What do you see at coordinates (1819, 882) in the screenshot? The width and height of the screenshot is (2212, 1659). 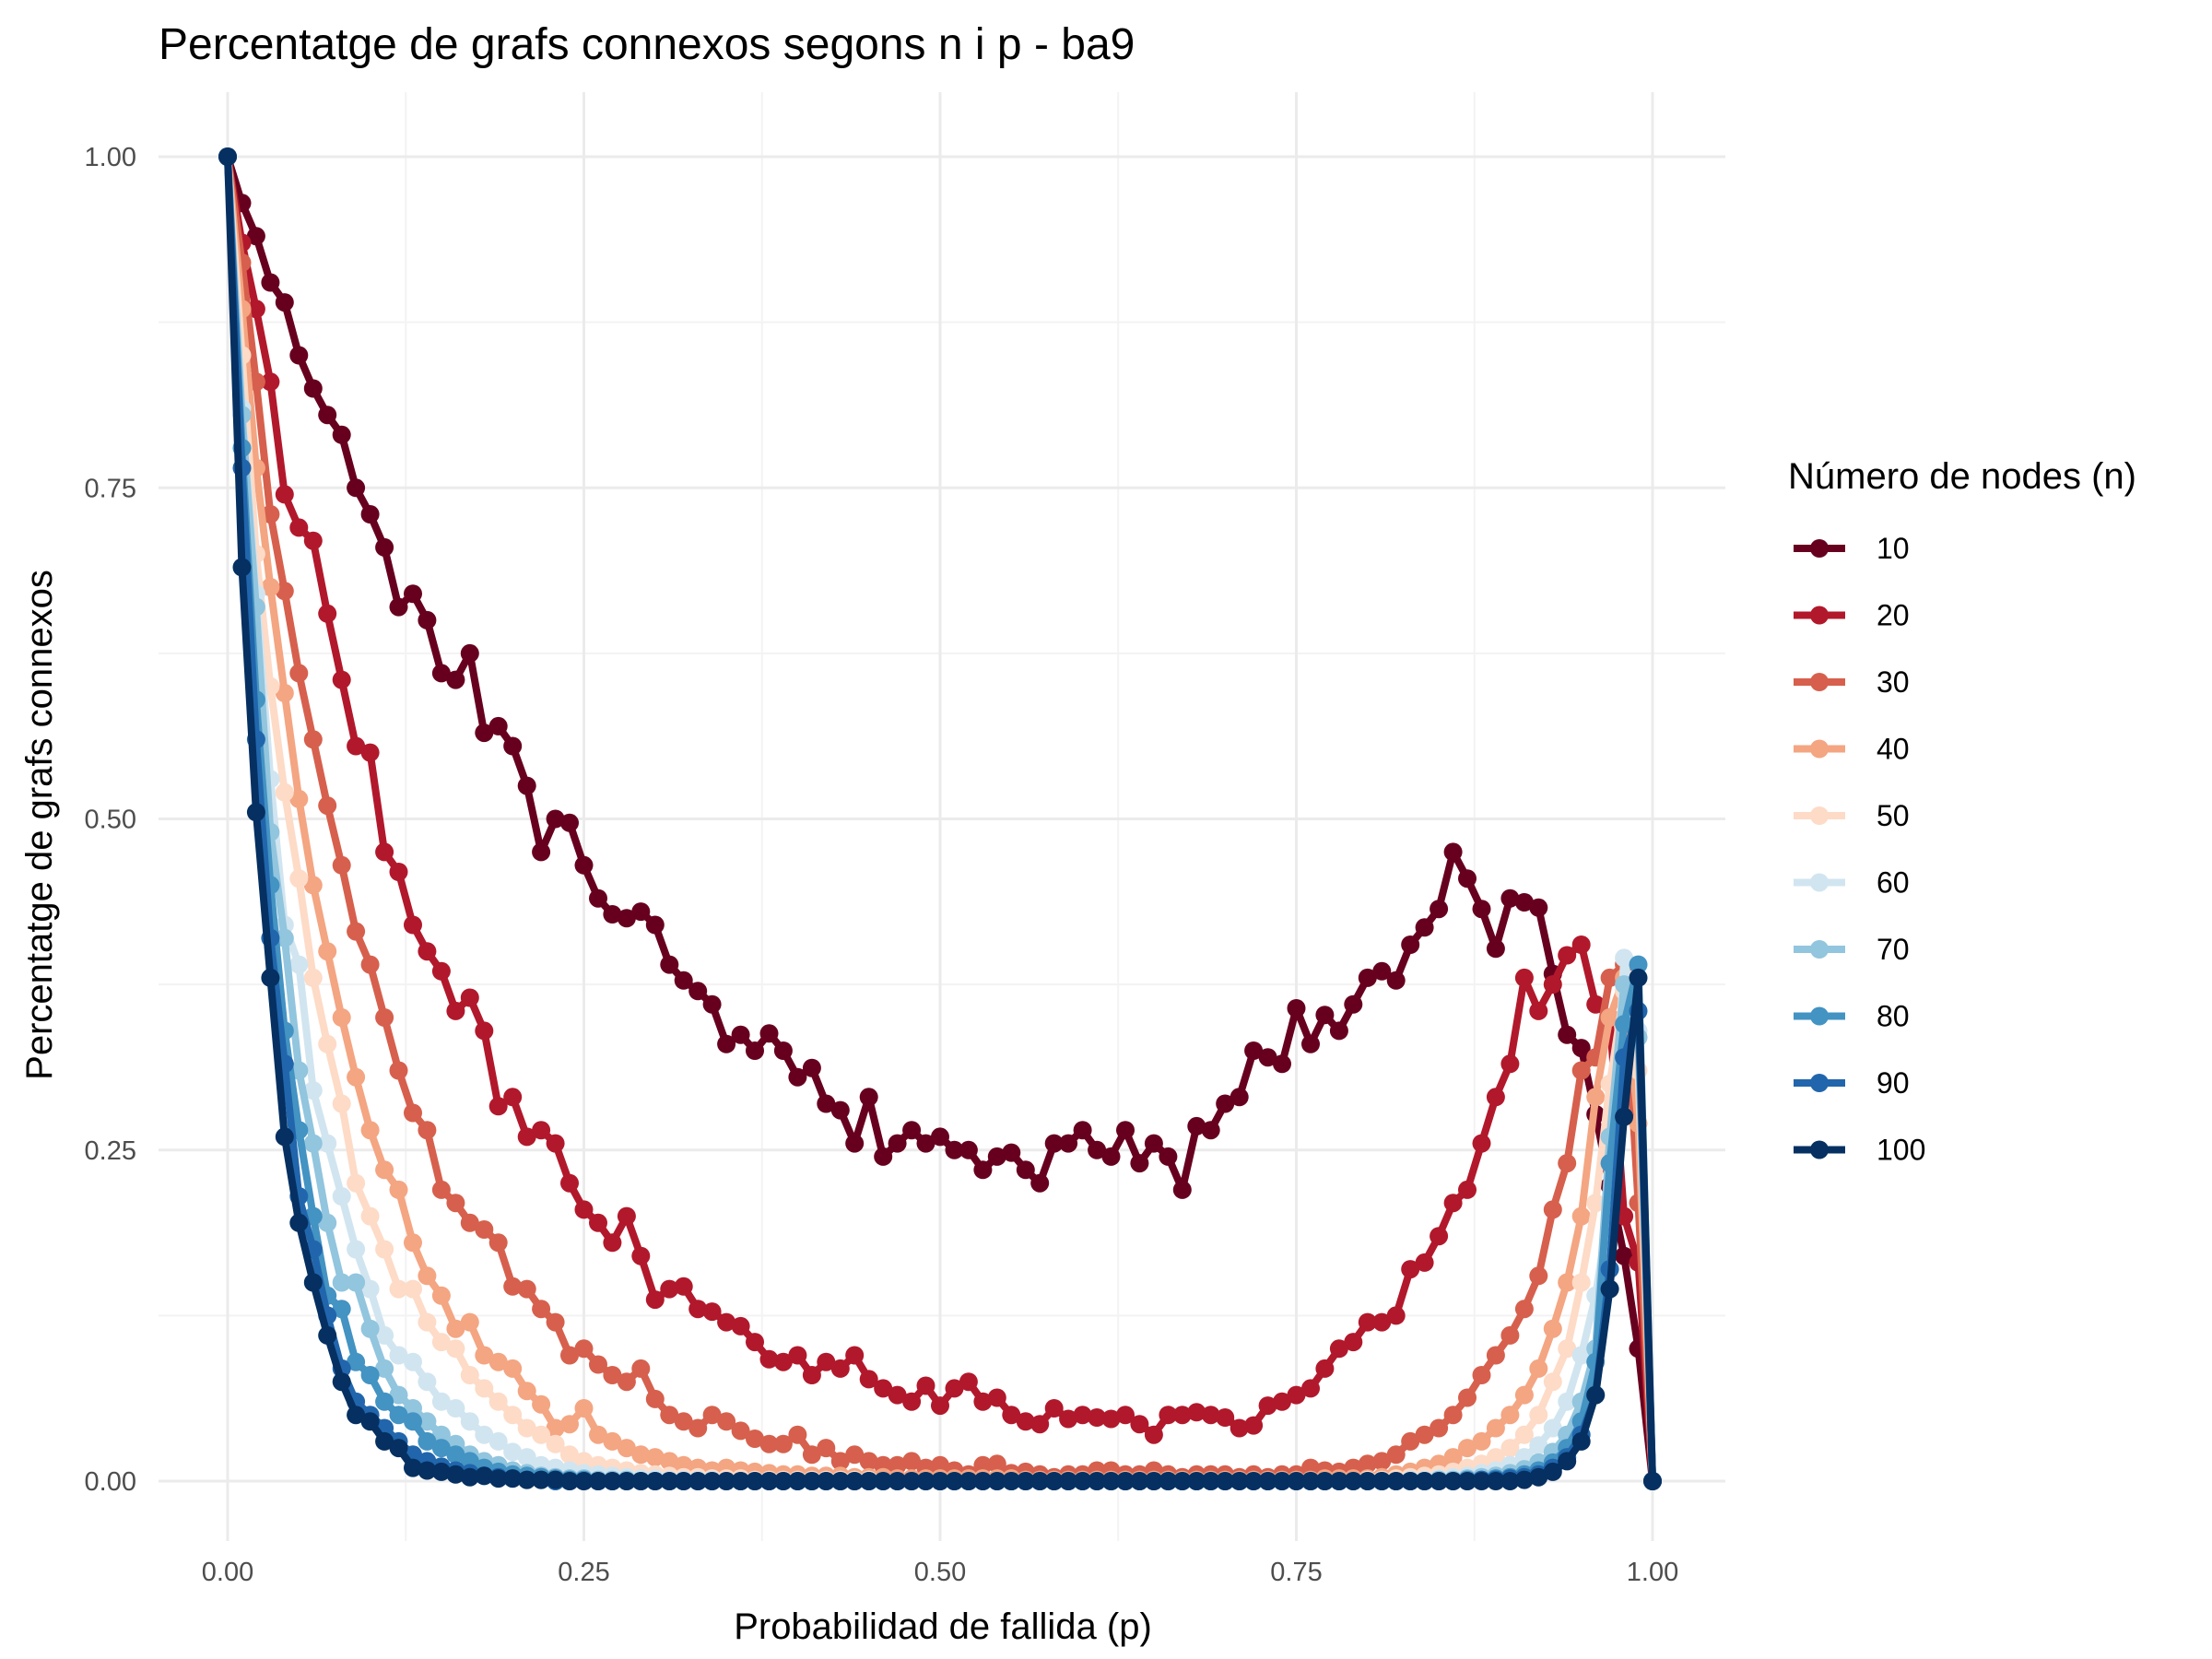 I see `legend-key-point` at bounding box center [1819, 882].